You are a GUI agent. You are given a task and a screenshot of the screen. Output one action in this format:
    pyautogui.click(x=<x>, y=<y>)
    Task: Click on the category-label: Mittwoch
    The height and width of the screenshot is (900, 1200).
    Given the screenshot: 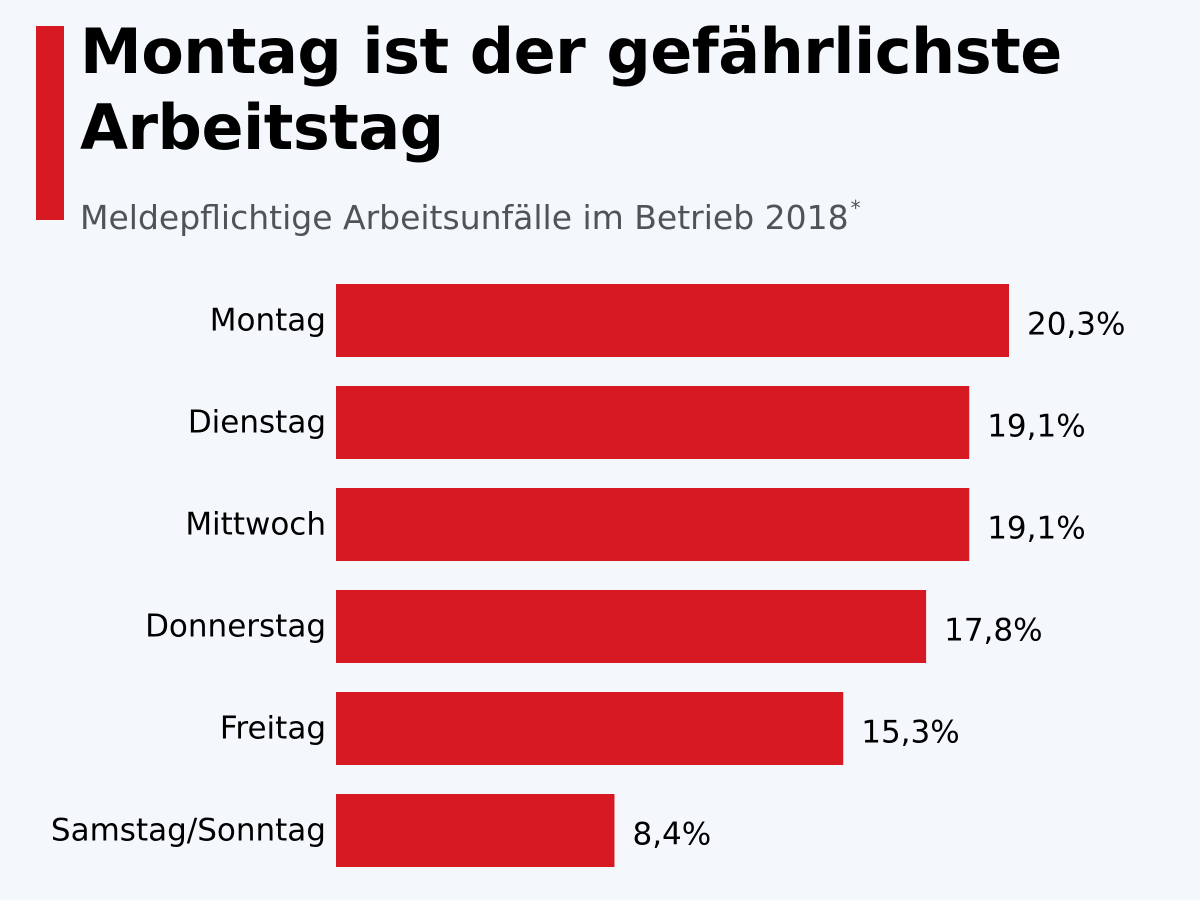 What is the action you would take?
    pyautogui.click(x=255, y=525)
    